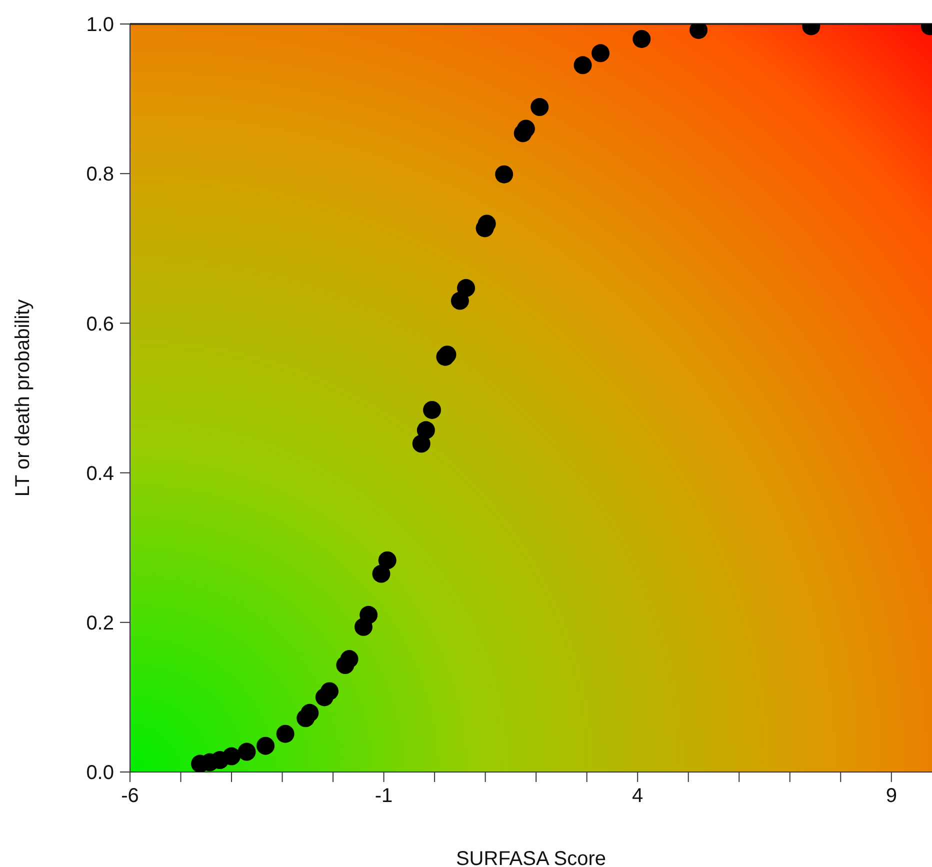 This screenshot has width=932, height=867. What do you see at coordinates (383, 796) in the screenshot?
I see `x-tick-label: -1` at bounding box center [383, 796].